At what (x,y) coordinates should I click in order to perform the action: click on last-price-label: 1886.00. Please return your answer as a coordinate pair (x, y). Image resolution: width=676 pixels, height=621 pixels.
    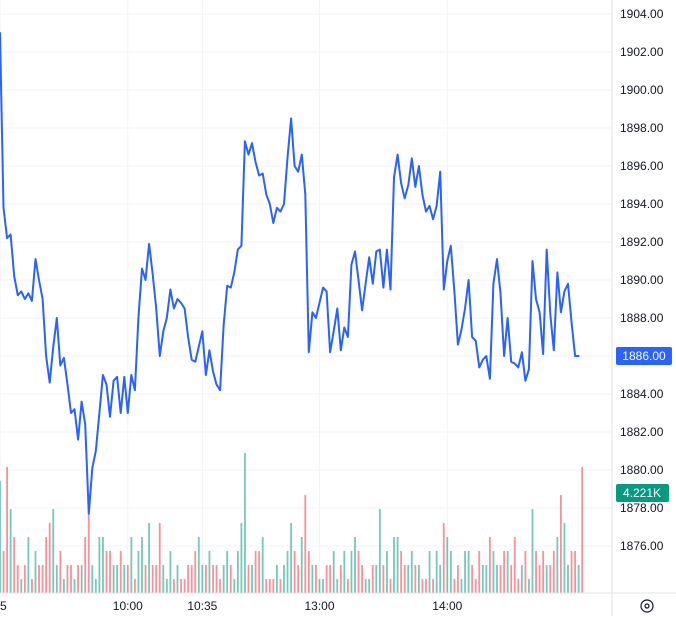
    Looking at the image, I should click on (644, 356).